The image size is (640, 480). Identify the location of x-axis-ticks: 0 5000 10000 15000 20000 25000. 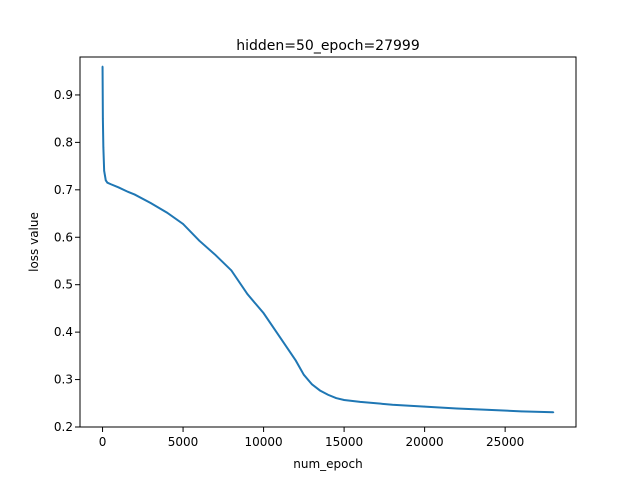
(311, 438).